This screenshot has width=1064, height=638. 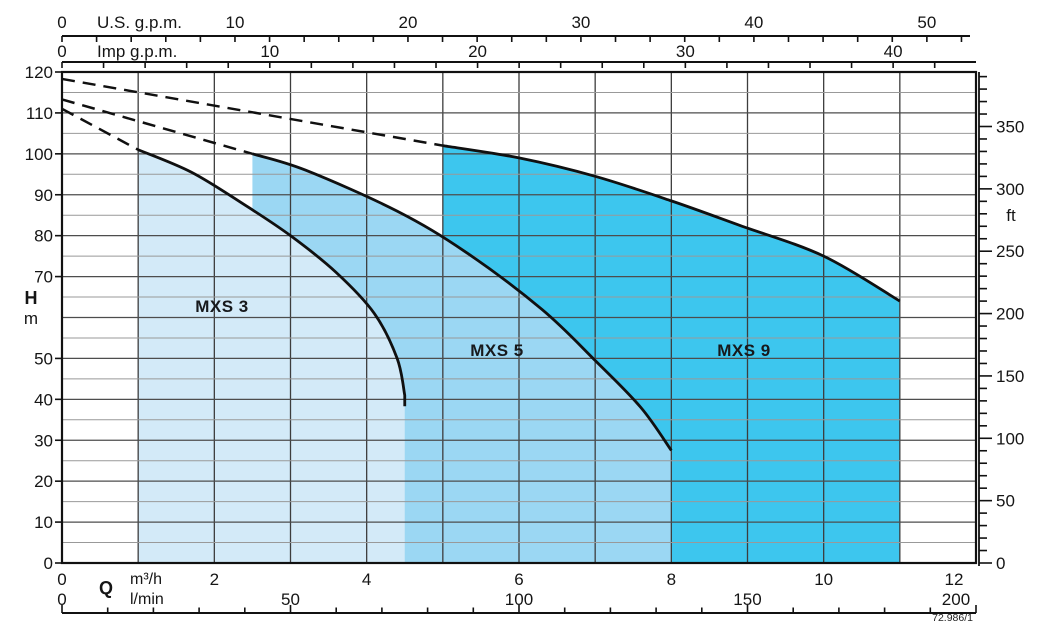 I want to click on axis-lmin: 0 50 100 150 200, so click(x=517, y=602).